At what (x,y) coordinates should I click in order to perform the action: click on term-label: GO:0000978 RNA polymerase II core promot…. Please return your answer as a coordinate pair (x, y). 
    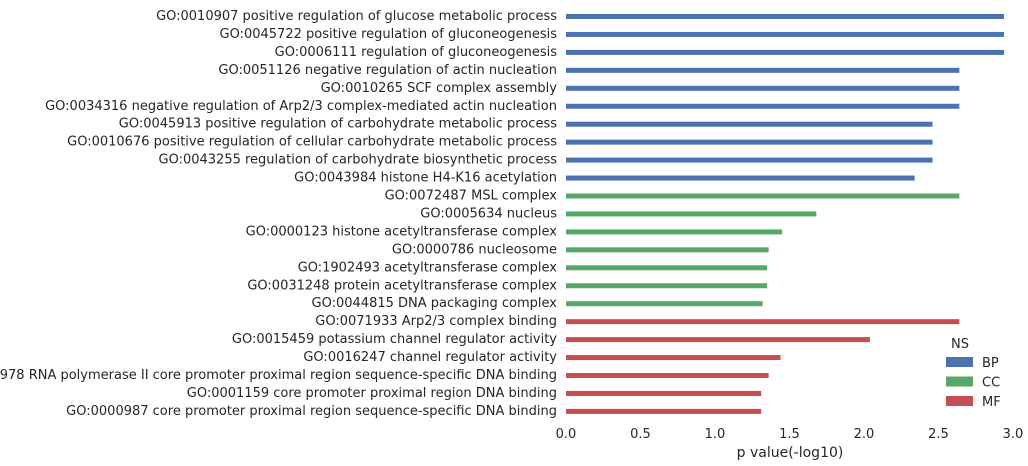
    Looking at the image, I should click on (278, 375).